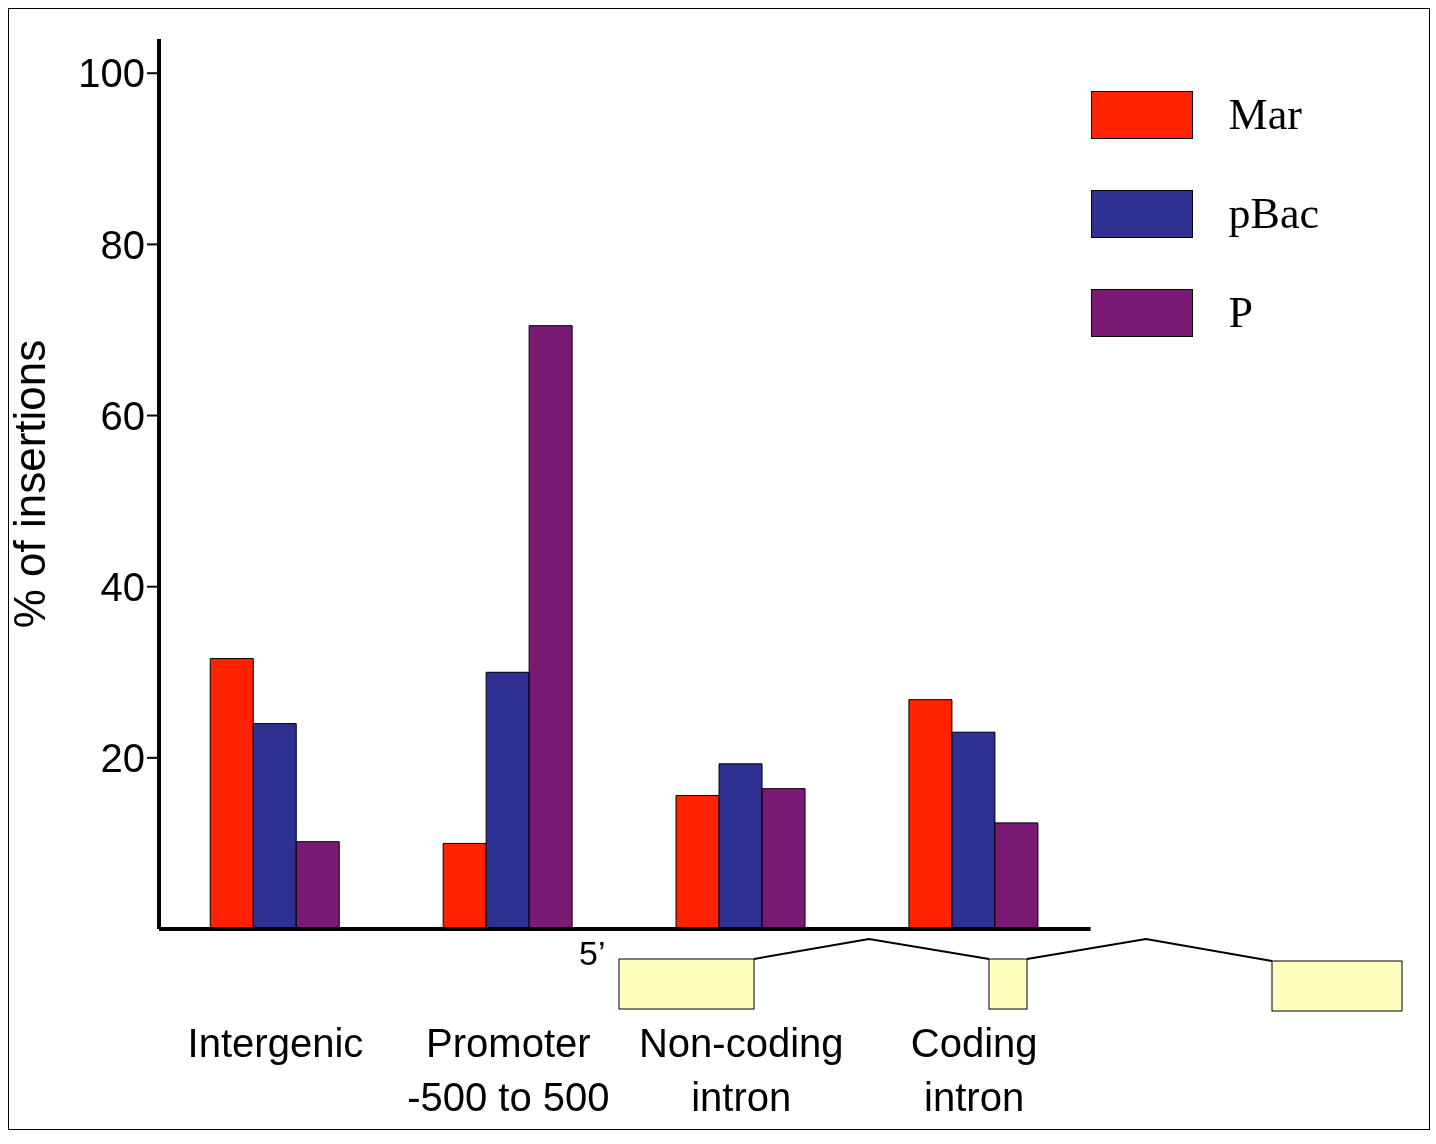 Image resolution: width=1436 pixels, height=1144 pixels. Describe the element at coordinates (1273, 213) in the screenshot. I see `legend-label: pBac` at that location.